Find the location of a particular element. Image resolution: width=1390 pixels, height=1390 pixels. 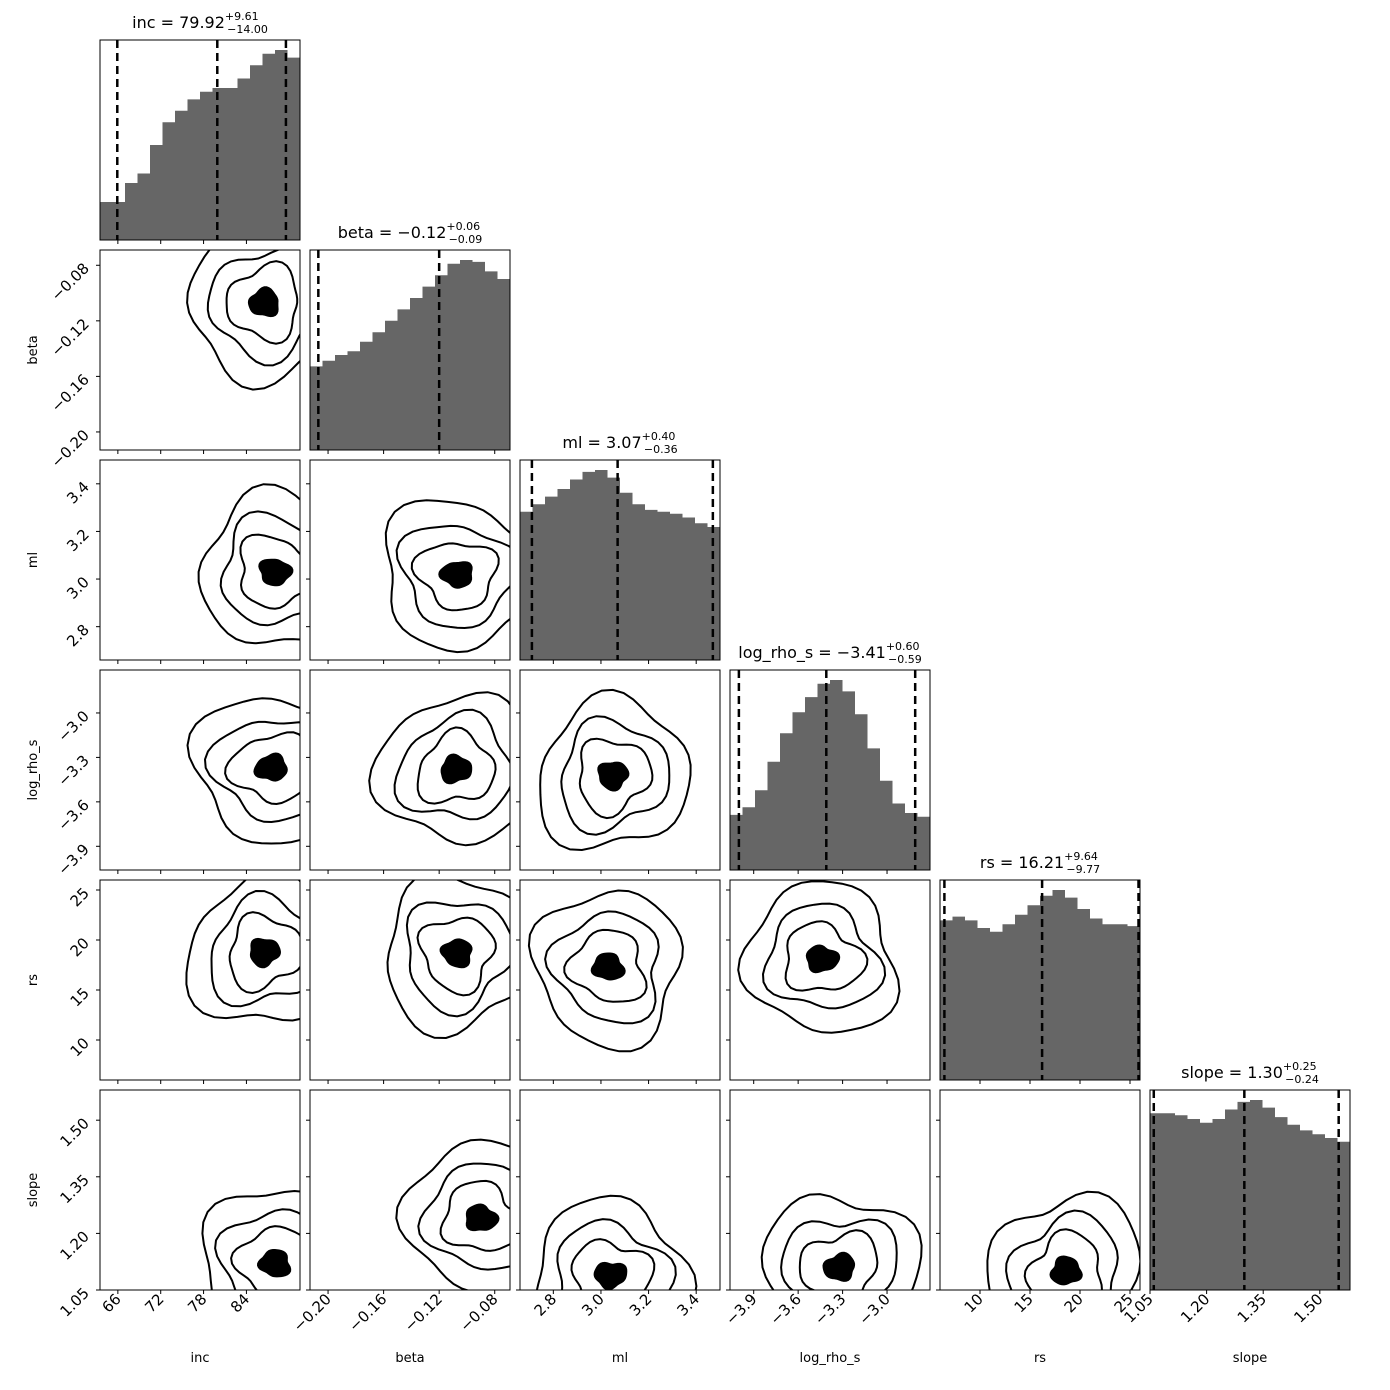

panel-title-inc: inc = 79.92+9.61 −14.00 is located at coordinates (200, 23).